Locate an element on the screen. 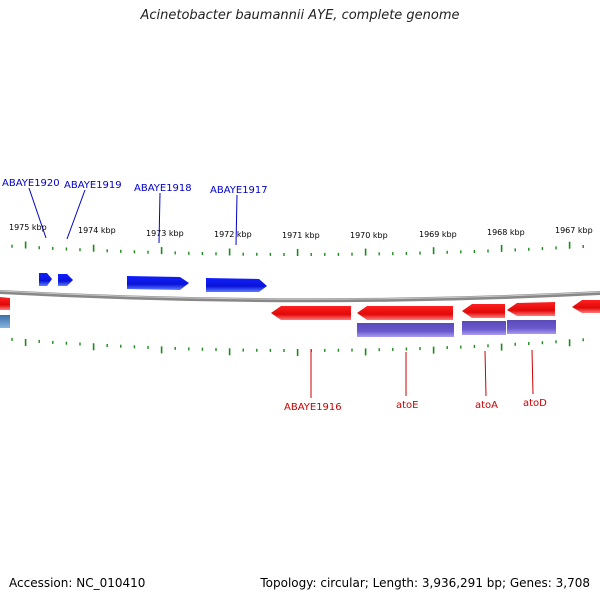 Image resolution: width=600 pixels, height=600 pixels. leader-abaye1917 is located at coordinates (236, 220).